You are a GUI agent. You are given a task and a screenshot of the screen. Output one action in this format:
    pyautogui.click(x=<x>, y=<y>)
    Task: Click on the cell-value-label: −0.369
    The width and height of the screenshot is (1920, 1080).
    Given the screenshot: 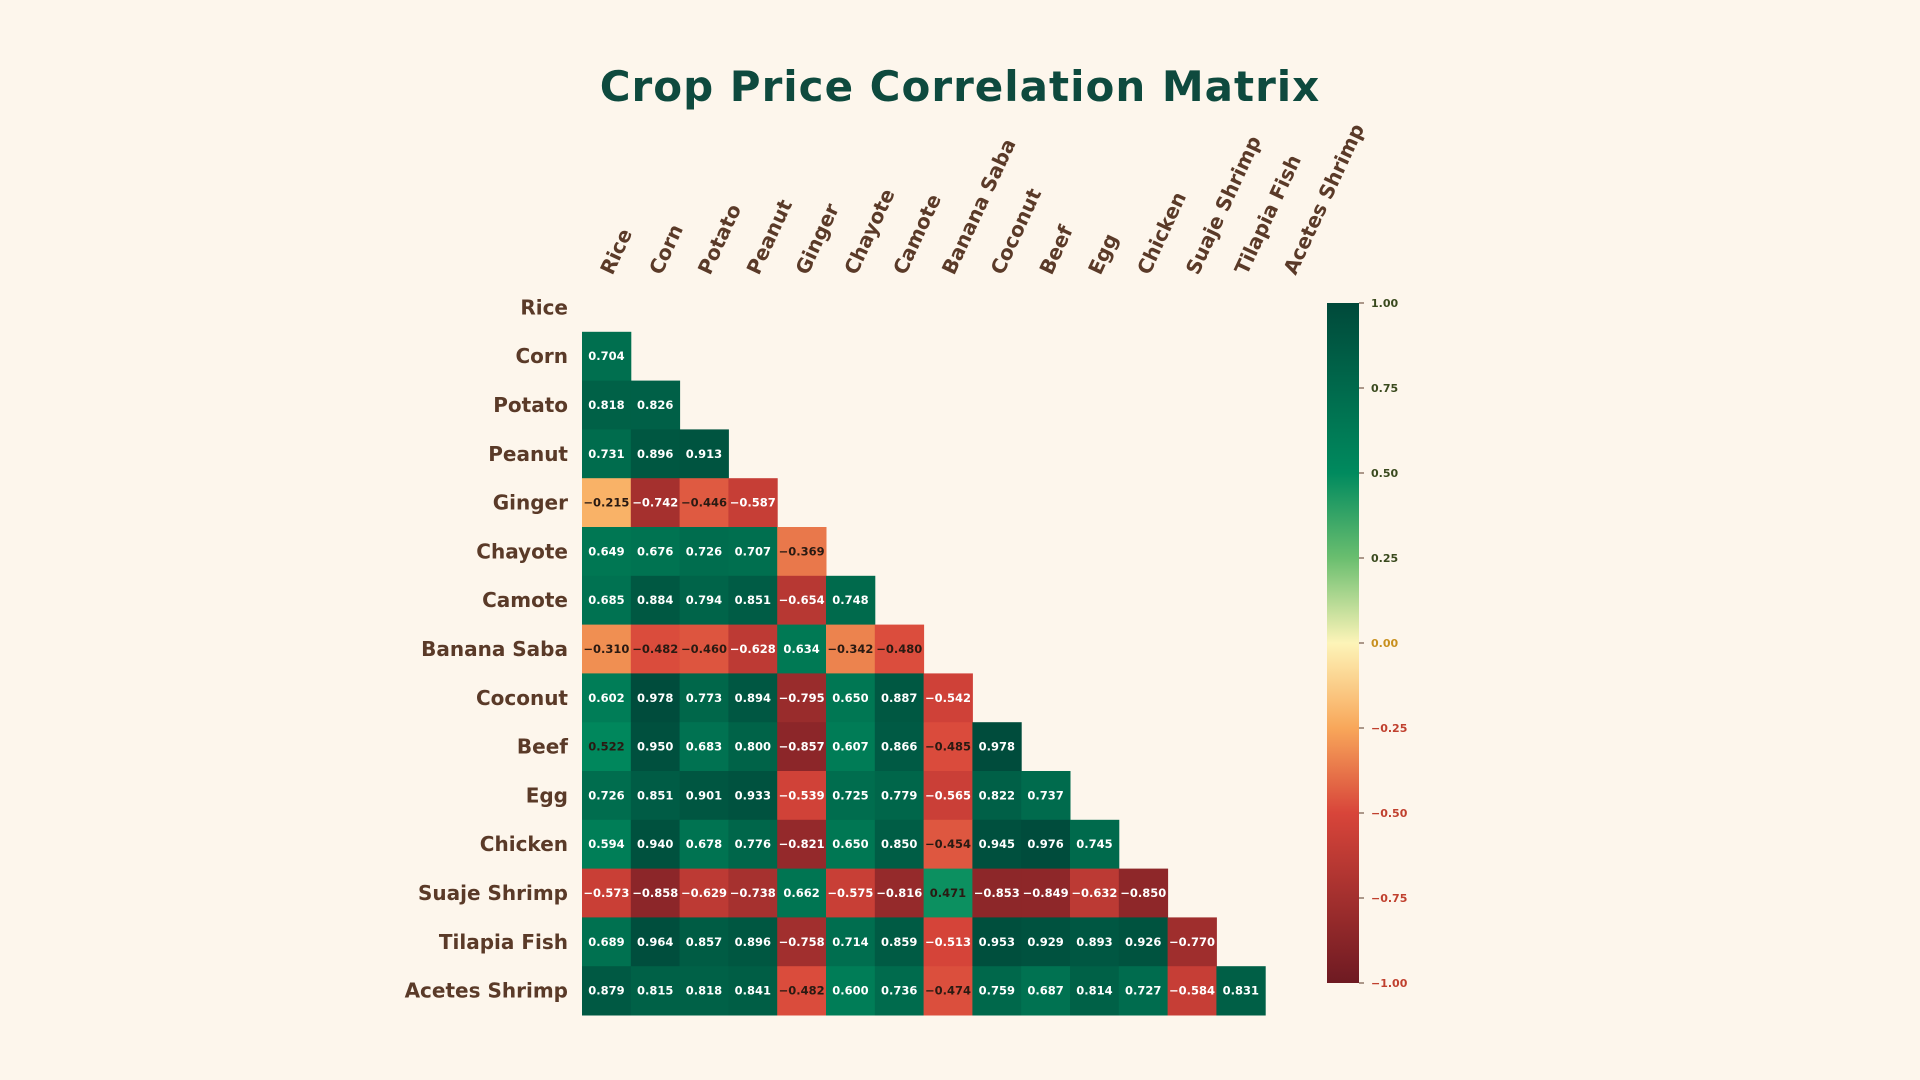 What is the action you would take?
    pyautogui.click(x=802, y=551)
    